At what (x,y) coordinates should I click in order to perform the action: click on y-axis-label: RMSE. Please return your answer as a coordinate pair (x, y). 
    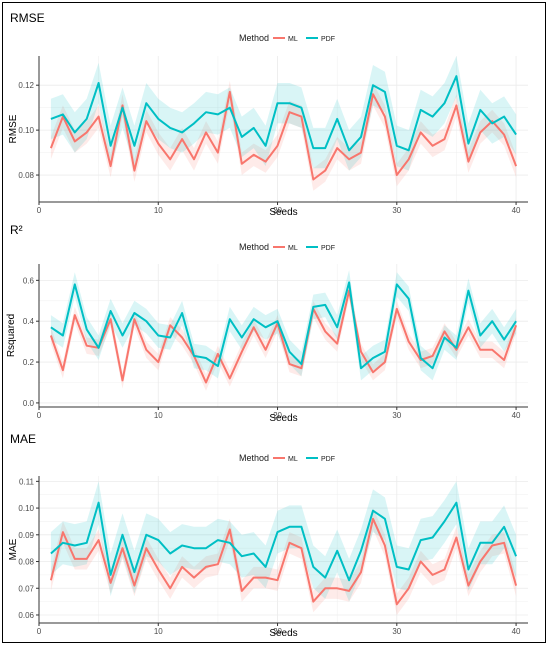
    Looking at the image, I should click on (13, 128).